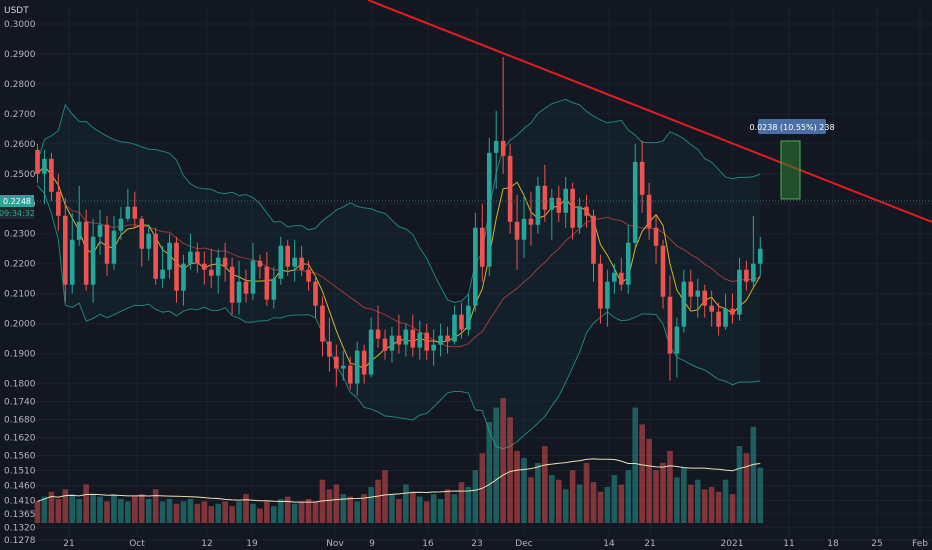 The image size is (932, 550). Describe the element at coordinates (792, 159) in the screenshot. I see `price-range-measure: 0.0238 (10.55%) 238` at that location.